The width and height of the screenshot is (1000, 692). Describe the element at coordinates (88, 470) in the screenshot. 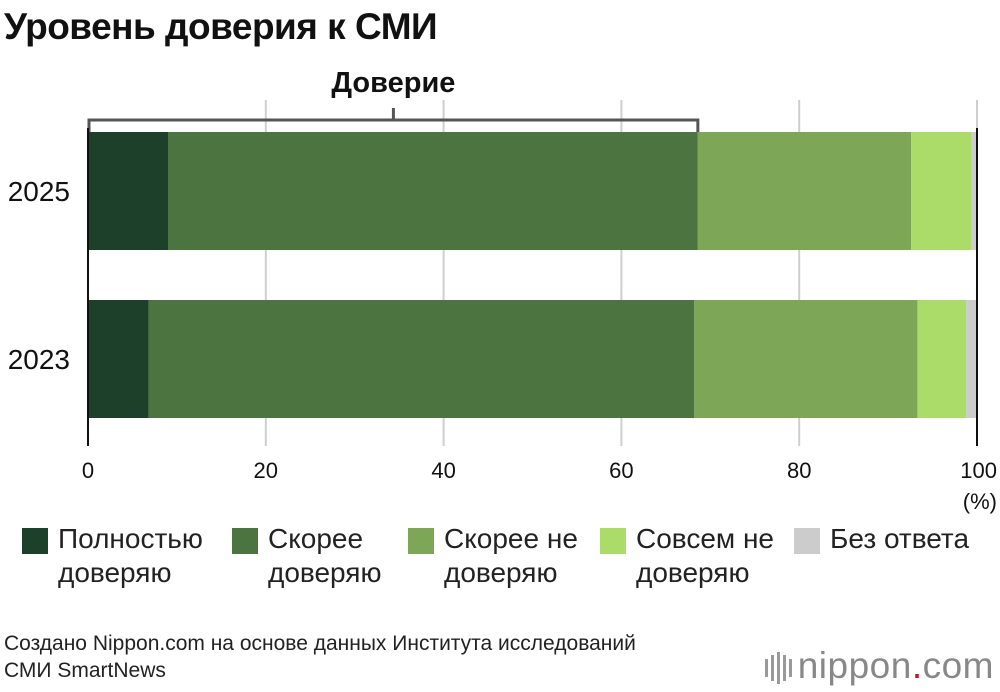

I see `x-tick-label: 0` at that location.